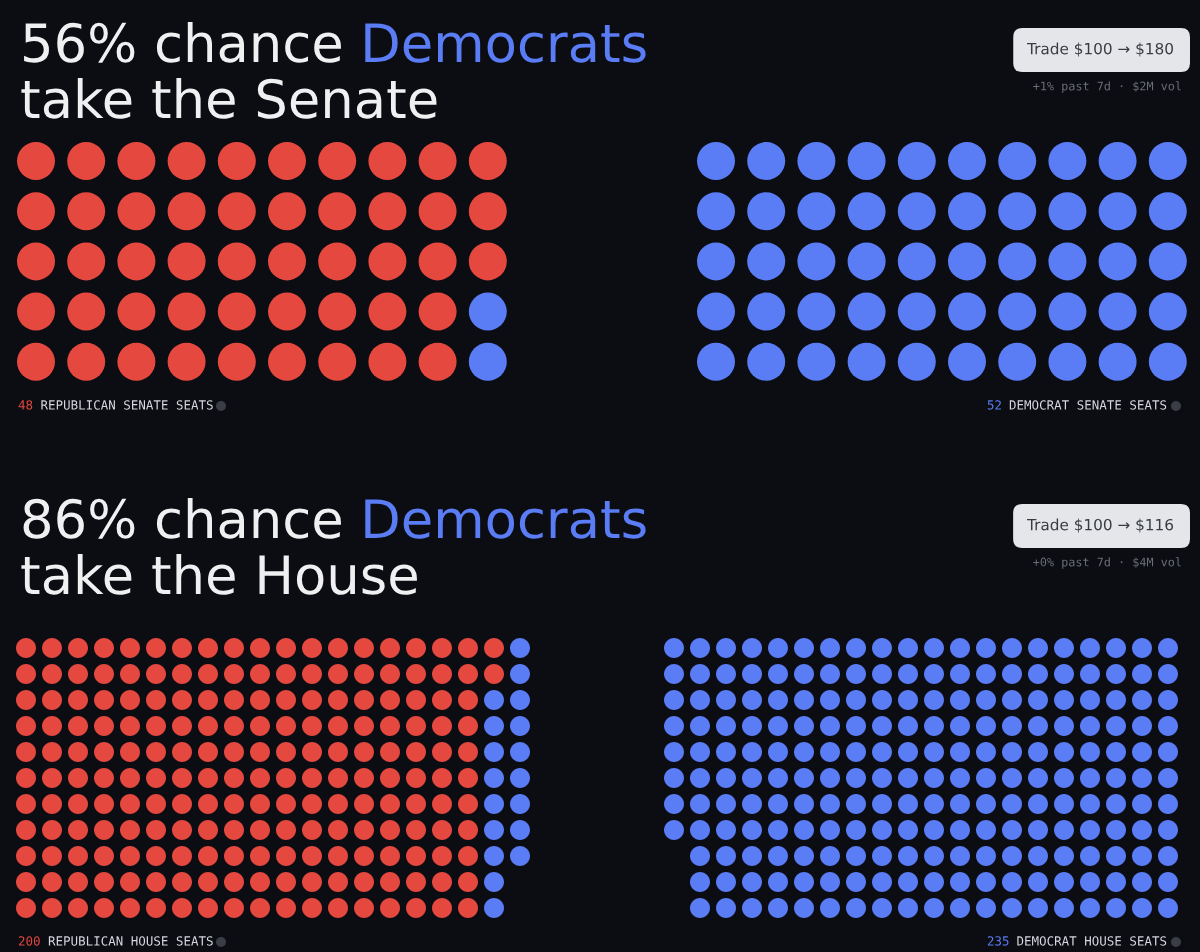  Describe the element at coordinates (333, 70) in the screenshot. I see `text: 56% chance Democrats take the Senate` at that location.